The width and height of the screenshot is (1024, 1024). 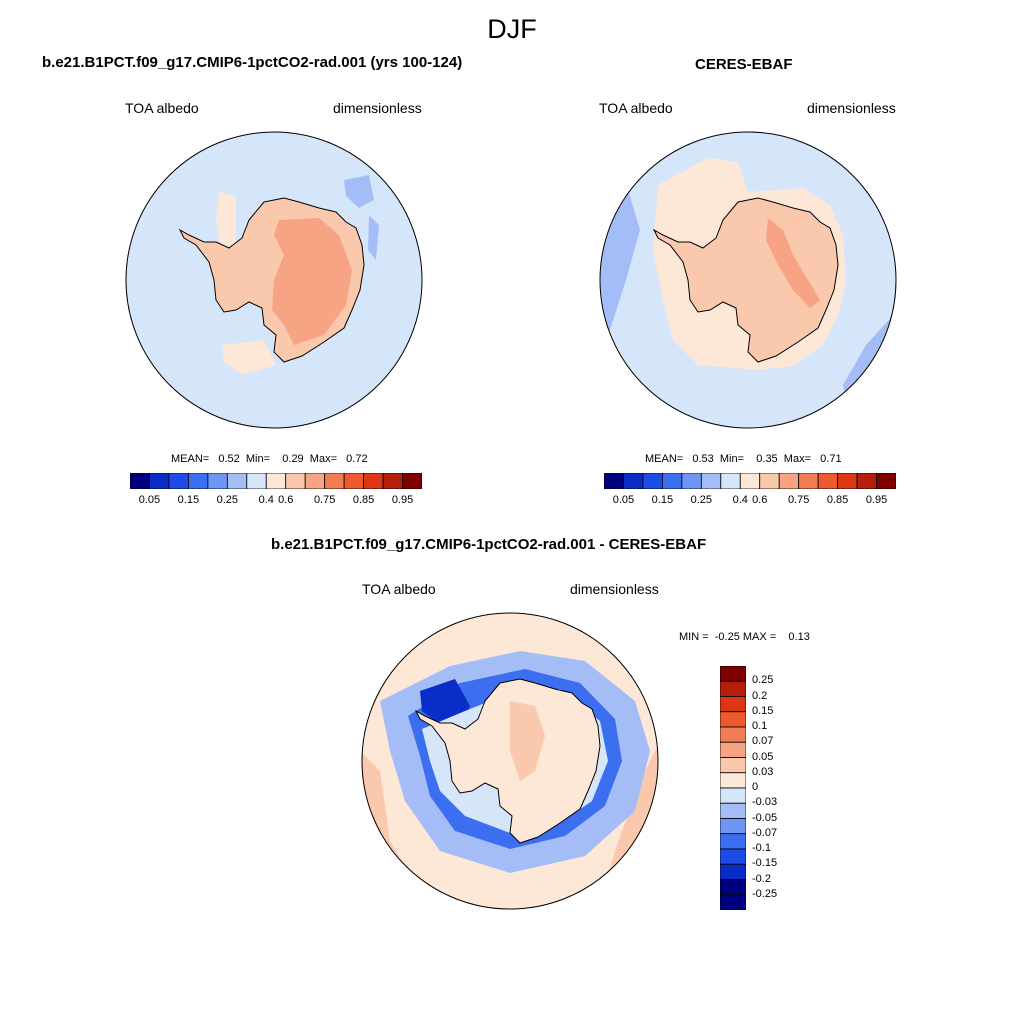 I want to click on colorbar-tick-label: -0.25, so click(x=765, y=893).